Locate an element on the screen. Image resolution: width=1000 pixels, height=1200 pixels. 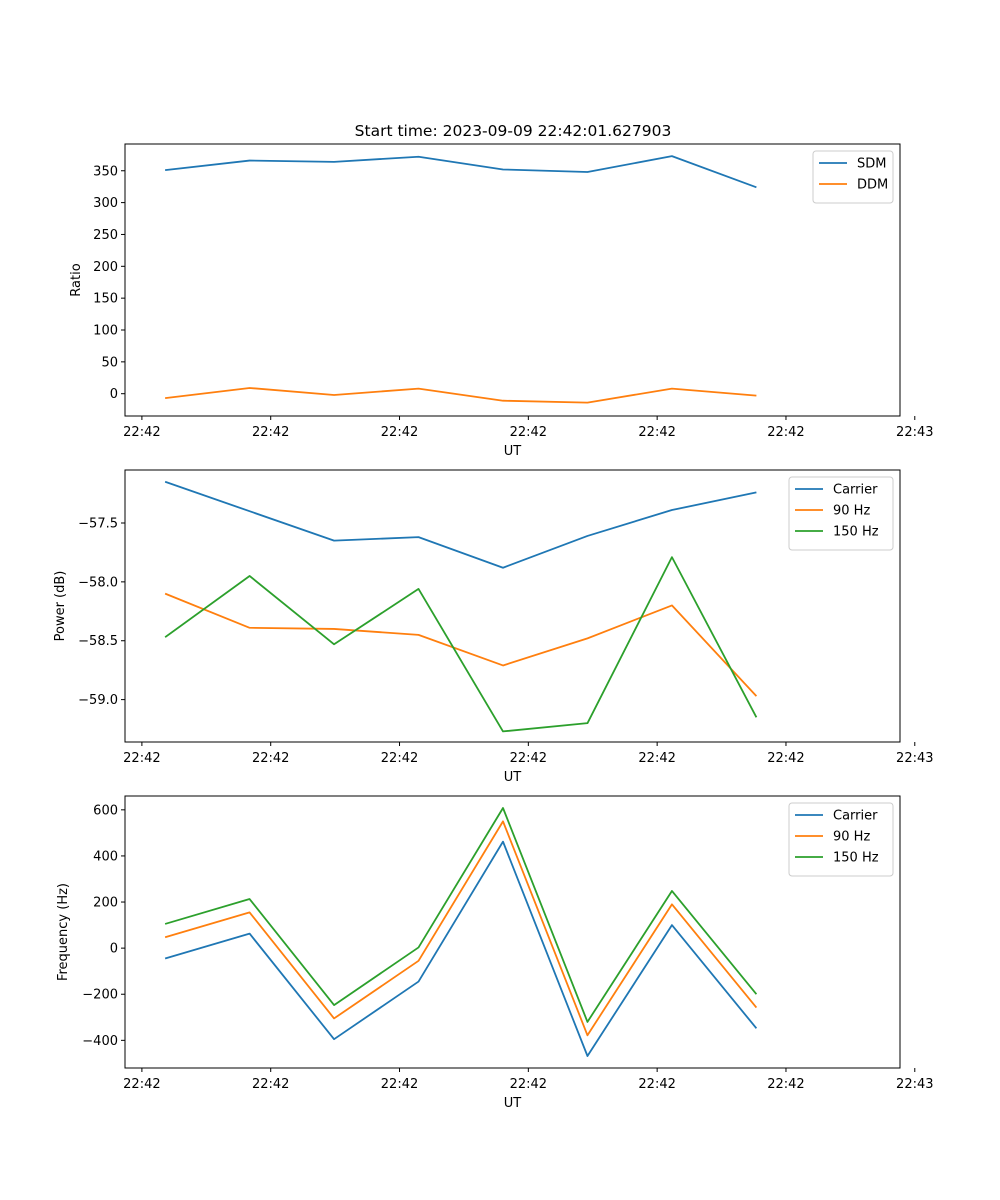
y-tick-label: 150 is located at coordinates (105, 299).